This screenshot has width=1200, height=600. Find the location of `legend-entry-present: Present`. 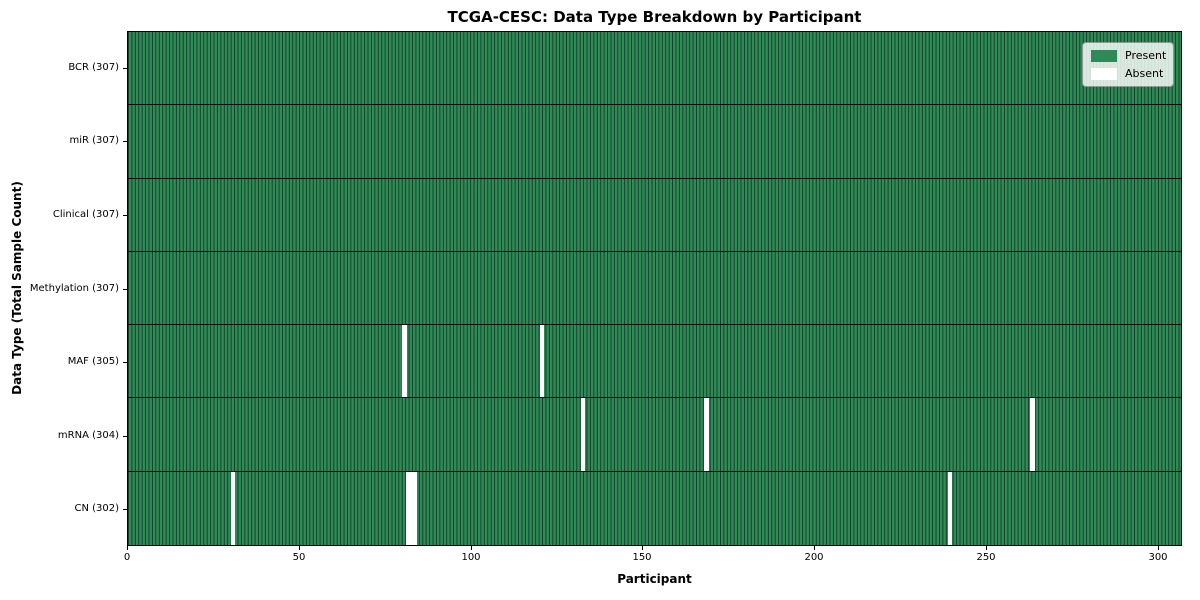

legend-entry-present: Present is located at coordinates (1129, 55).